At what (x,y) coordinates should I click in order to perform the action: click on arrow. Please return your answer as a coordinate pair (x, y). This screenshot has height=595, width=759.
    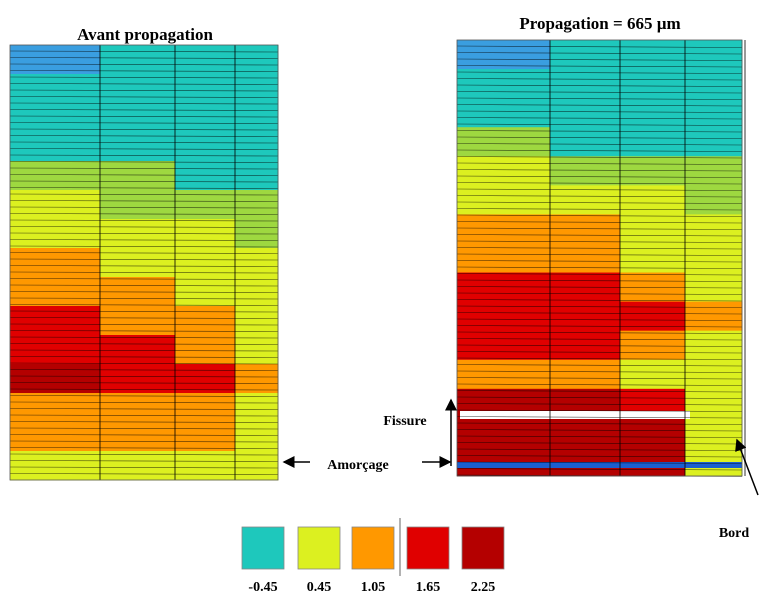
    Looking at the image, I should click on (747, 467).